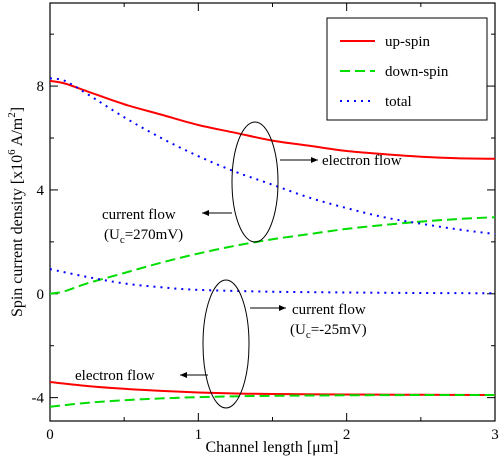  Describe the element at coordinates (323, 447) in the screenshot. I see `x-axis-label-unit: μm` at that location.